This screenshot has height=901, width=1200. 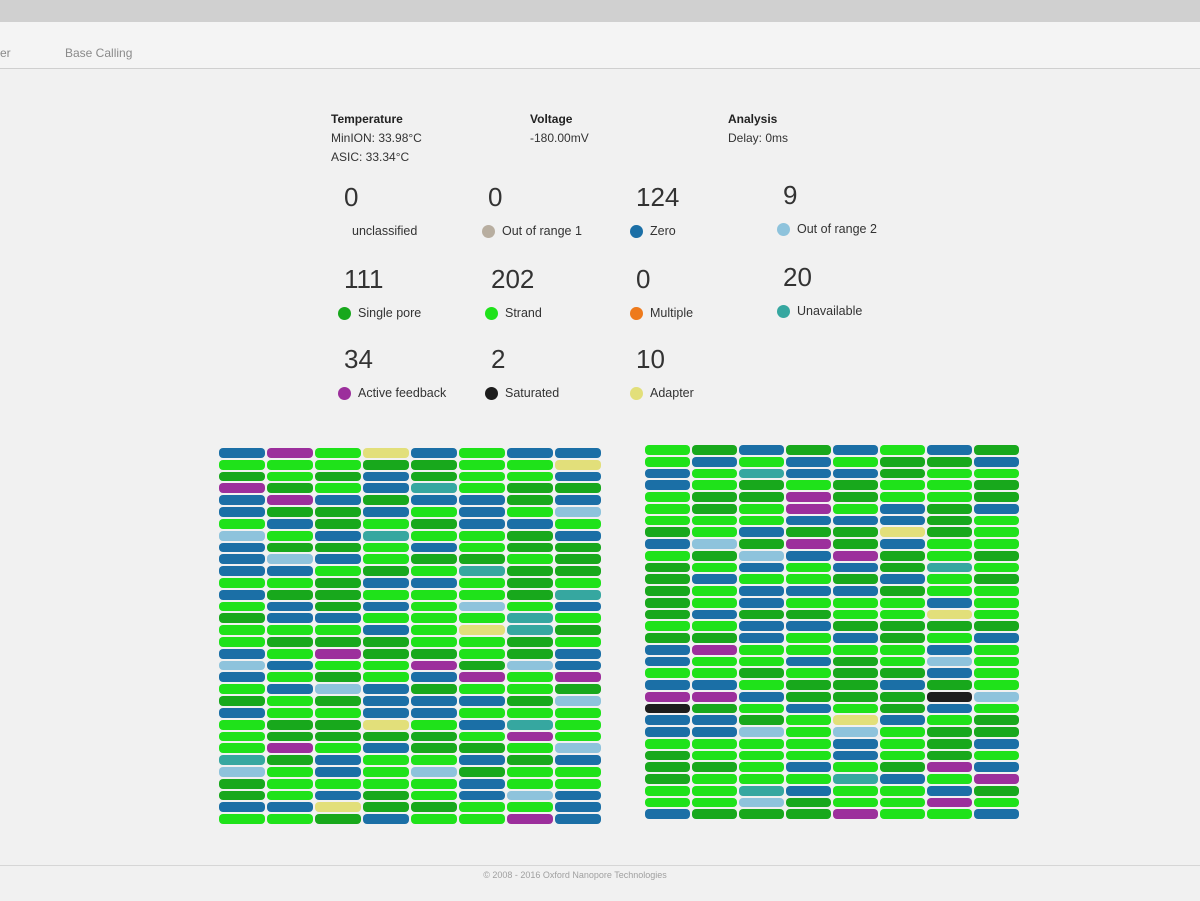 What do you see at coordinates (99, 53) in the screenshot?
I see `tab-base-calling: Base Calling` at bounding box center [99, 53].